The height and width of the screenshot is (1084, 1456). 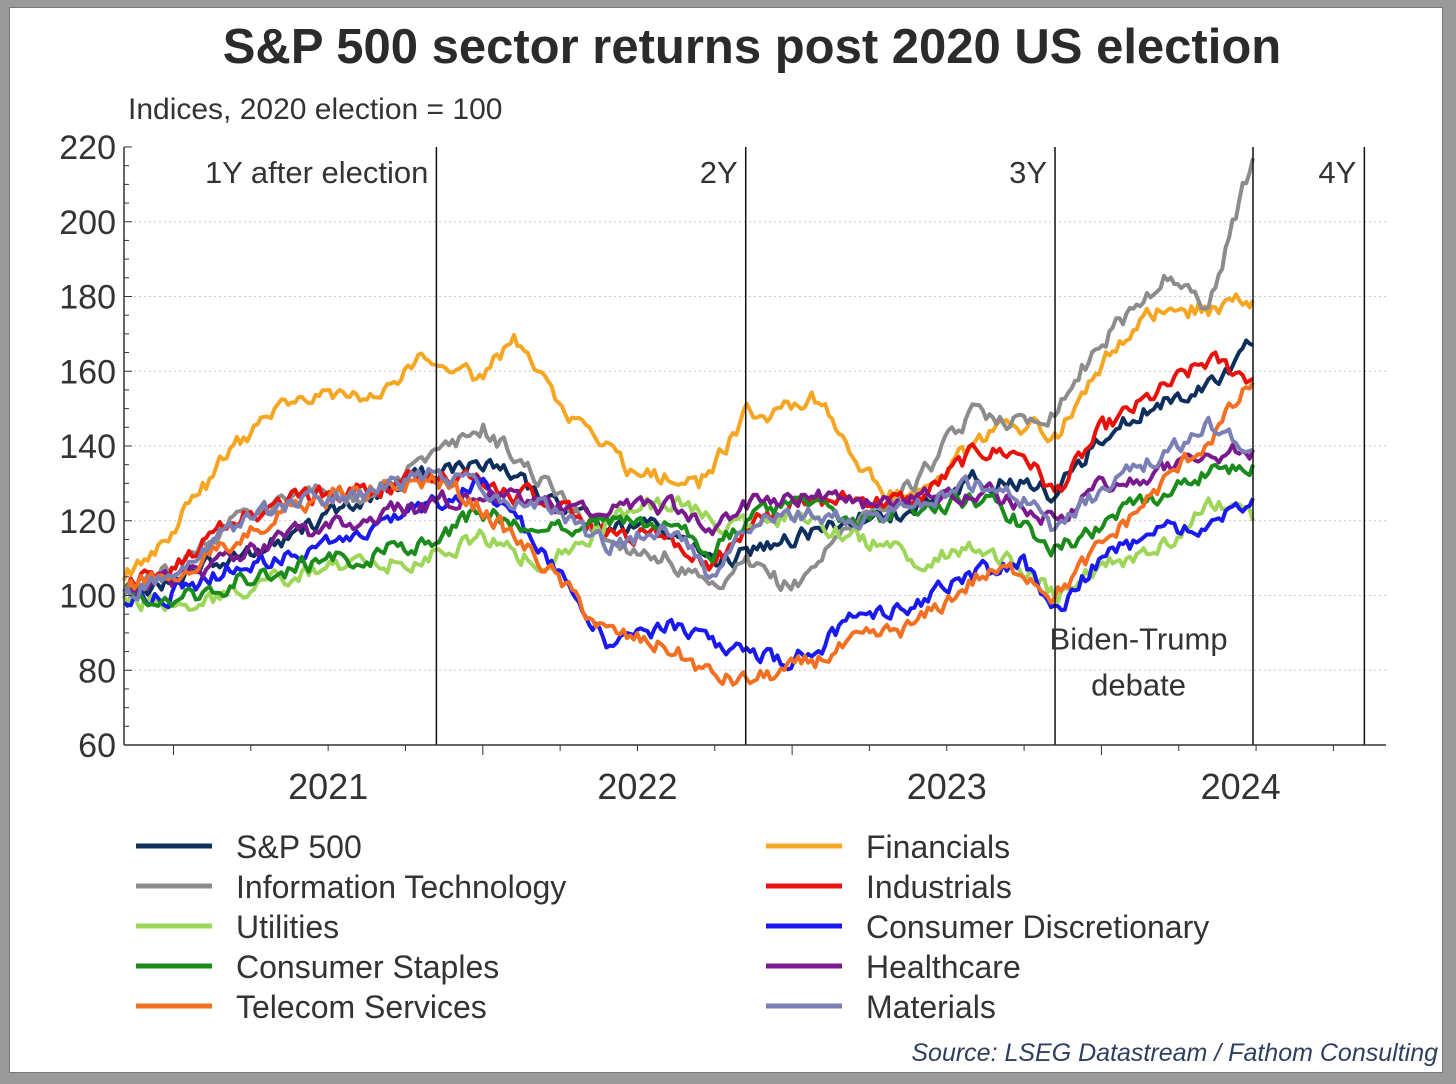 What do you see at coordinates (367, 967) in the screenshot?
I see `legend-label: Consumer Staples` at bounding box center [367, 967].